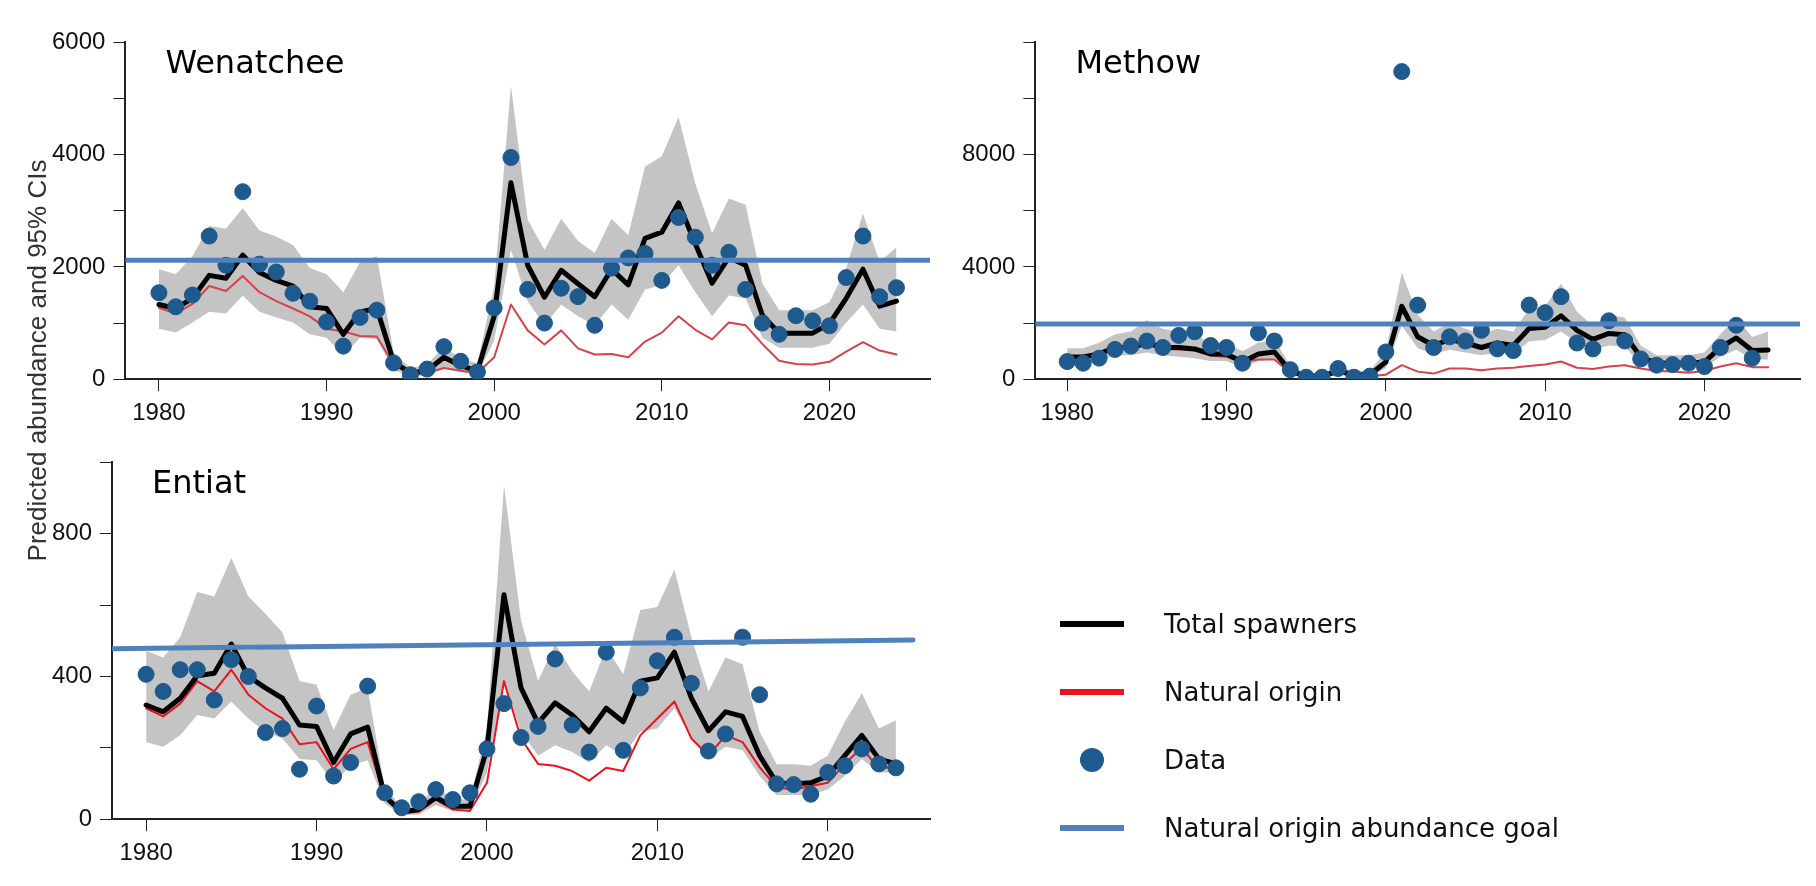 The image size is (1816, 886). What do you see at coordinates (1009, 377) in the screenshot?
I see `y-tick-label: 0` at bounding box center [1009, 377].